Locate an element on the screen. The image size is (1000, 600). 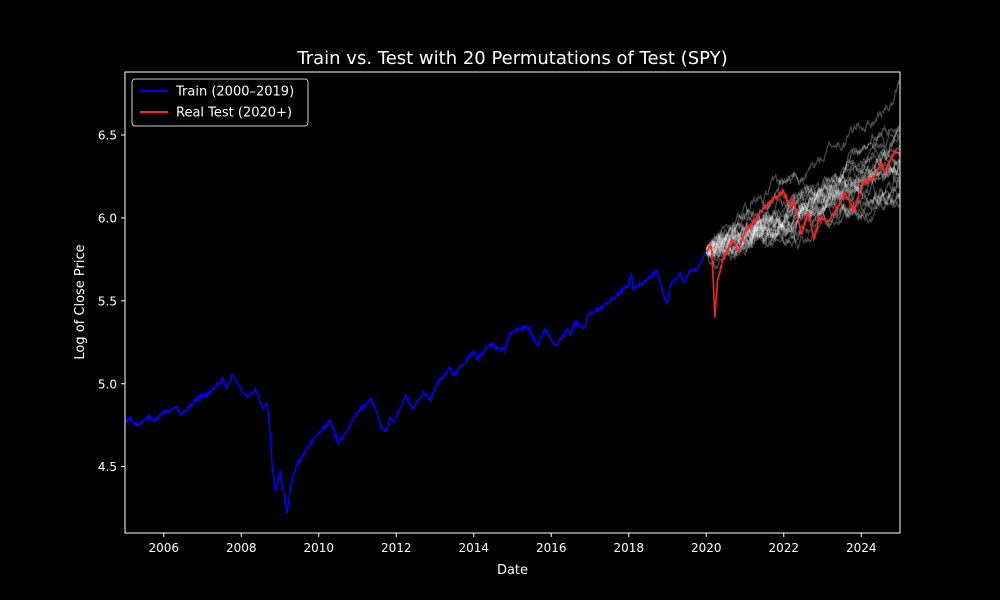
x-tick-label: 2016 is located at coordinates (551, 548).